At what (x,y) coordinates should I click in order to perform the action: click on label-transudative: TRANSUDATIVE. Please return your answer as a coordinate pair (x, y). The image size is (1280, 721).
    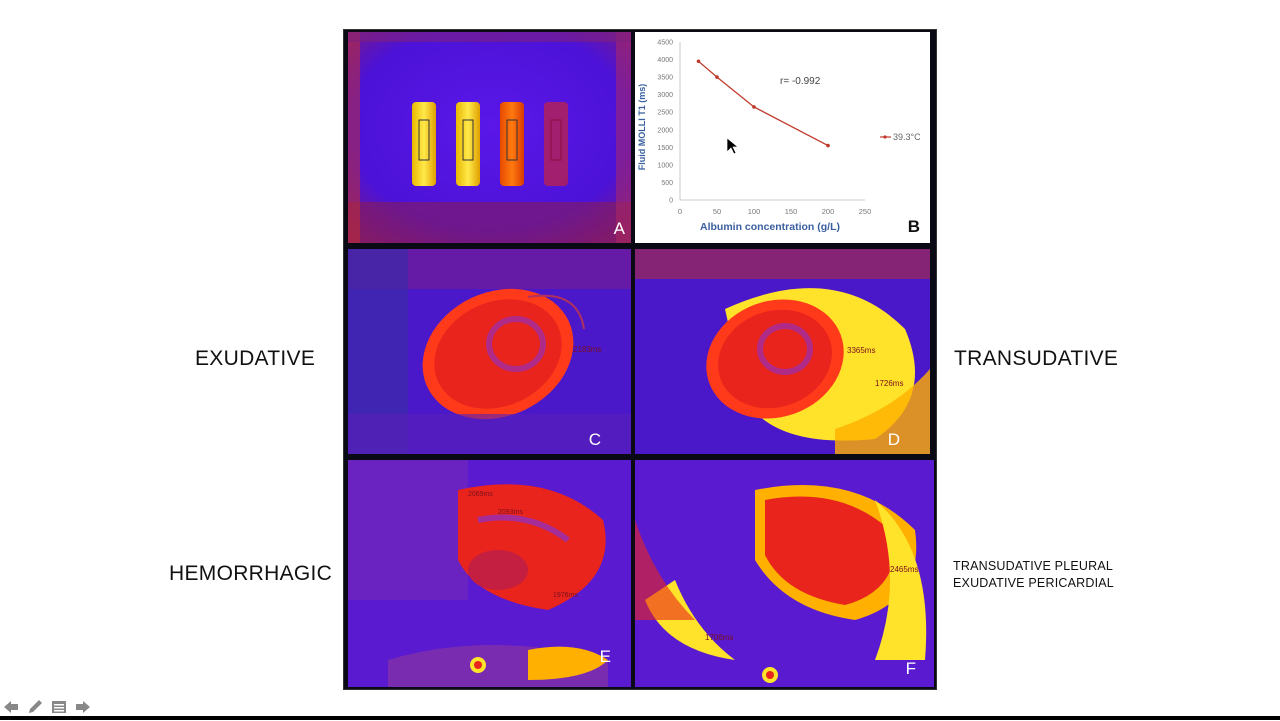
    Looking at the image, I should click on (1036, 358).